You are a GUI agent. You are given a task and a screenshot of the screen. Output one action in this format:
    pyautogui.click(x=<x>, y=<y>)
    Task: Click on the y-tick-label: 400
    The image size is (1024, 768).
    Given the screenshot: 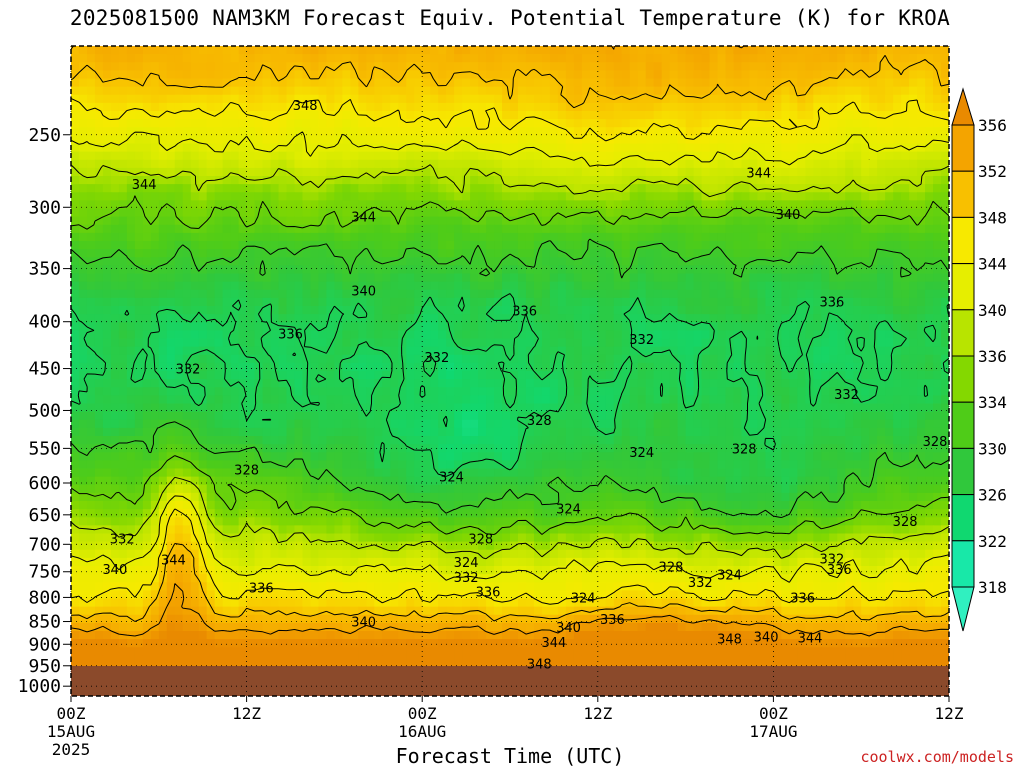 What is the action you would take?
    pyautogui.click(x=44, y=322)
    